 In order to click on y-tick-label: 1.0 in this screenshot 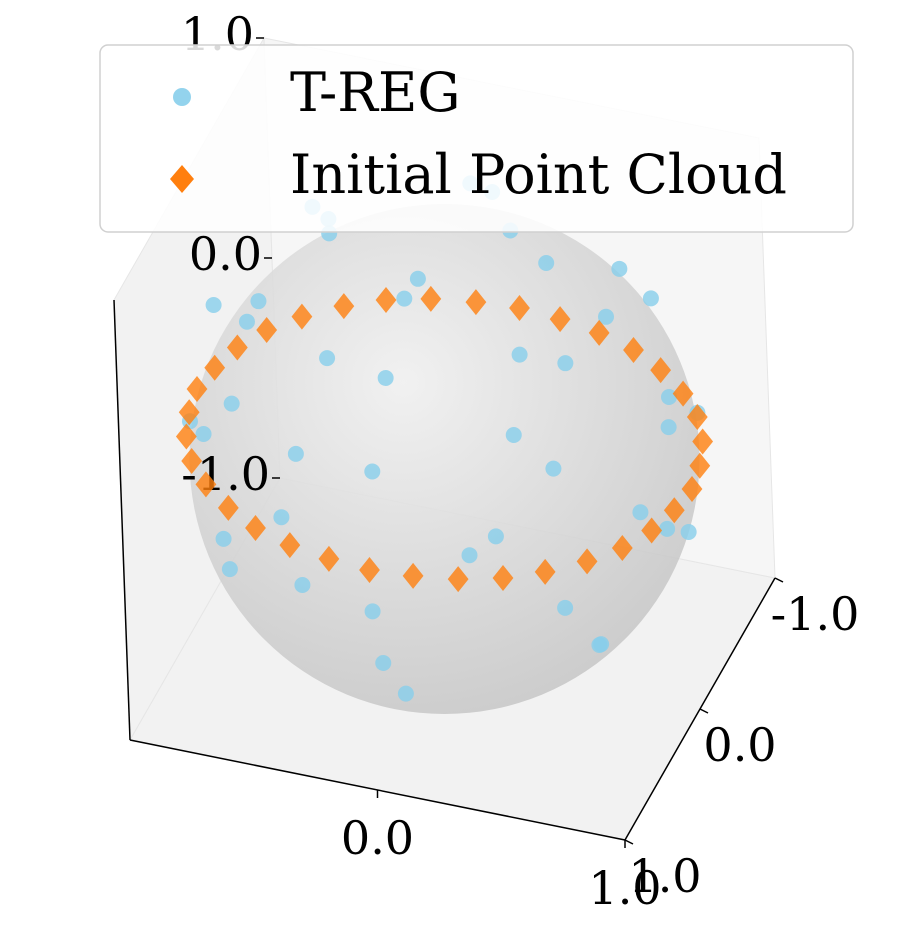, I will do `click(664, 876)`.